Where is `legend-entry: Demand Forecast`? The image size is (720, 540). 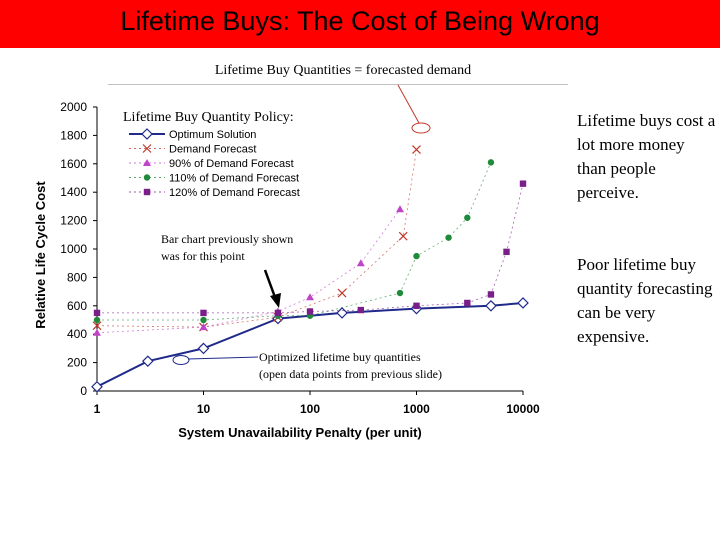 legend-entry: Demand Forecast is located at coordinates (212, 150).